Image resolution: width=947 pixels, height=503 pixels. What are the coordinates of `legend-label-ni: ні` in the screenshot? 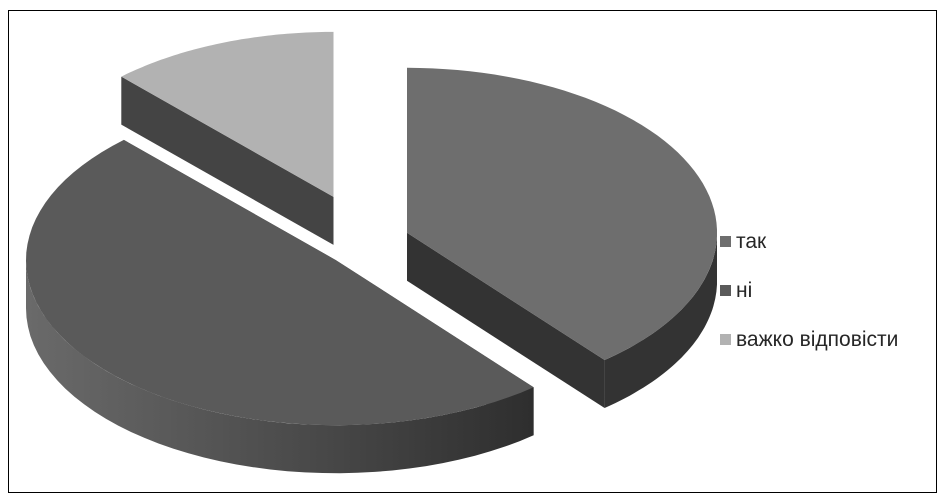 It's located at (744, 290).